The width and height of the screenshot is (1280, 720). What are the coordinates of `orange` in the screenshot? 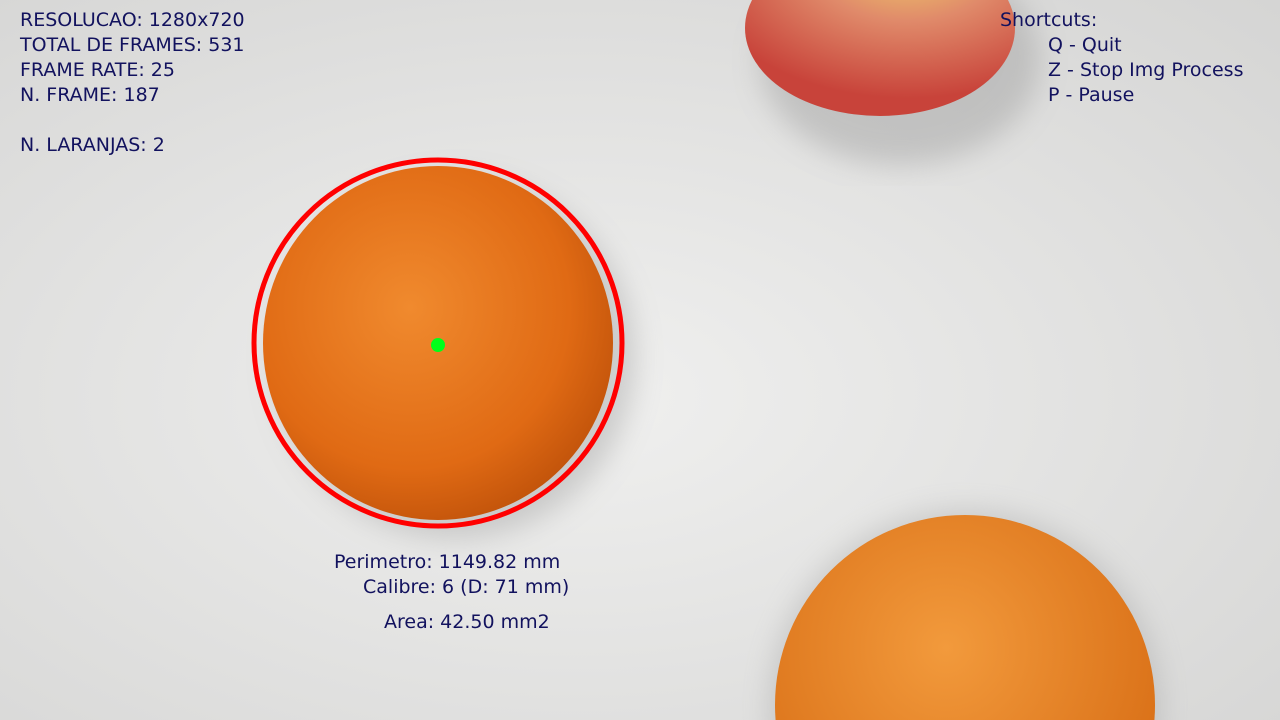 It's located at (965, 617).